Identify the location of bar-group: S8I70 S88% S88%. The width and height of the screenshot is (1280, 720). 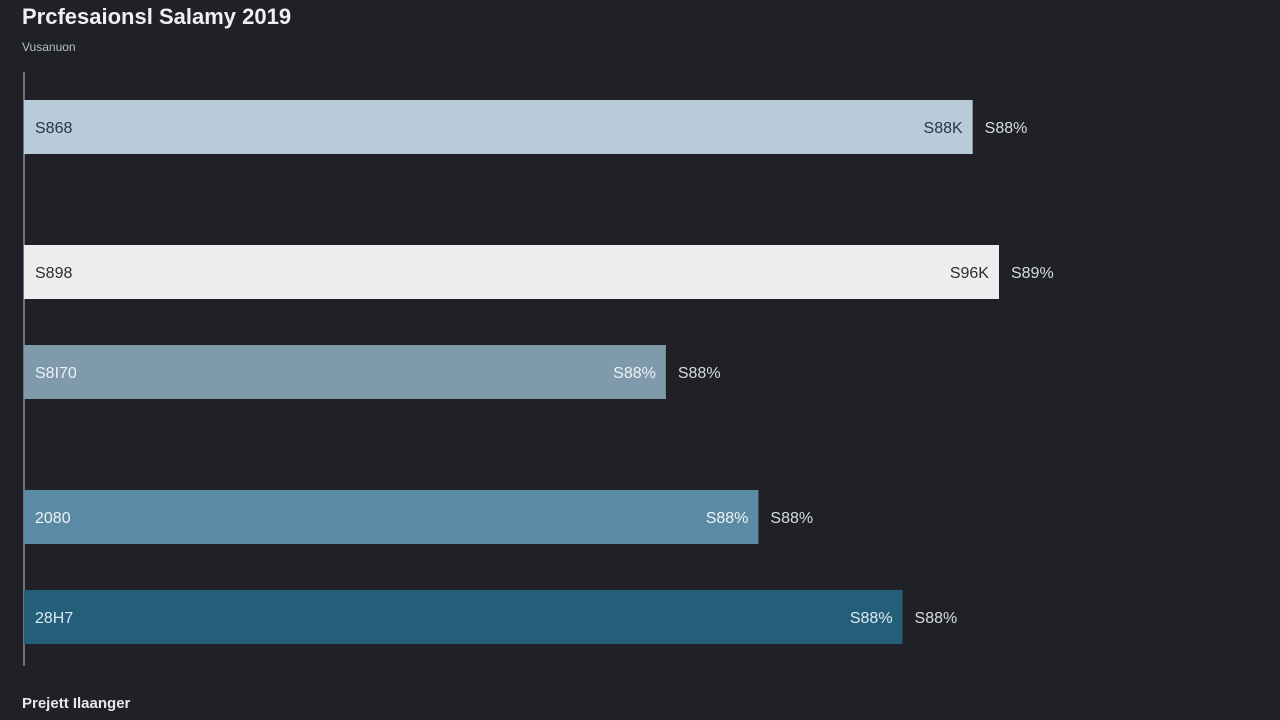
(372, 372).